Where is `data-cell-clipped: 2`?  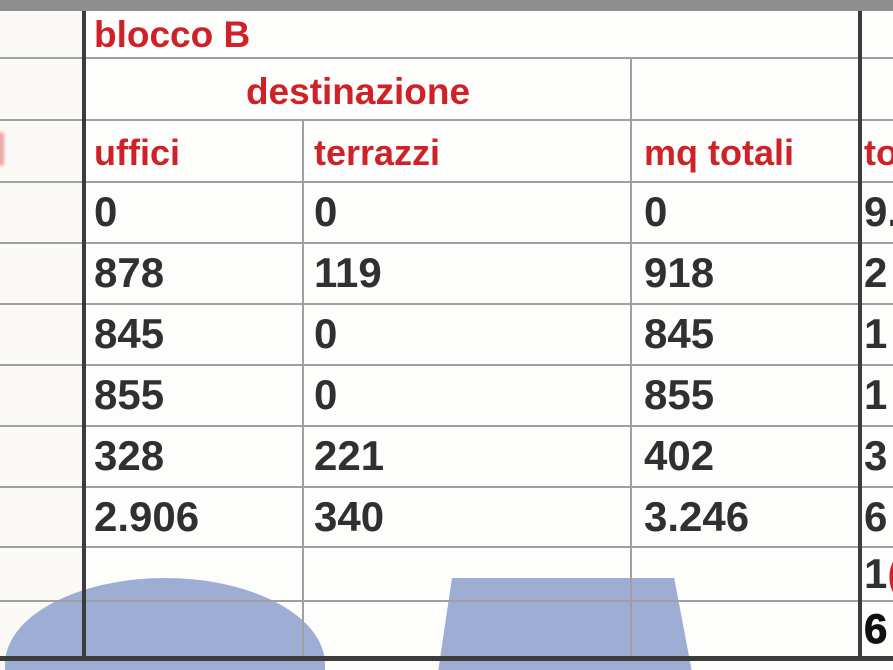
data-cell-clipped: 2 is located at coordinates (876, 272).